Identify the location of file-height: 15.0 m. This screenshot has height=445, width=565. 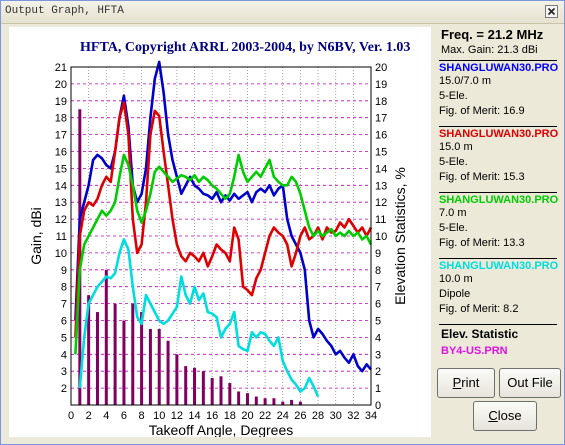
(456, 147).